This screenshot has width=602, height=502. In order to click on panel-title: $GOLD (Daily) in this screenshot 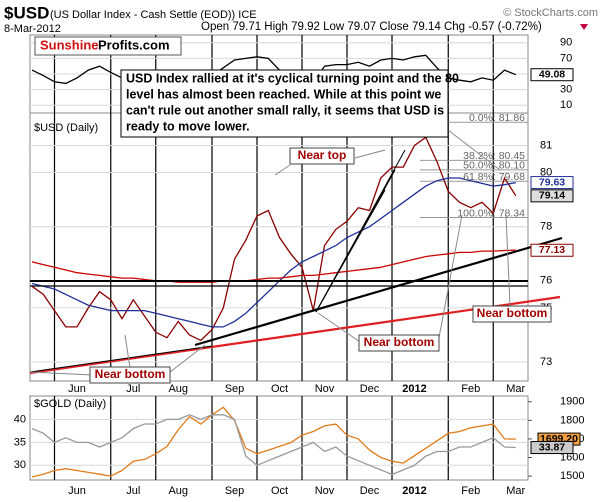, I will do `click(70, 404)`.